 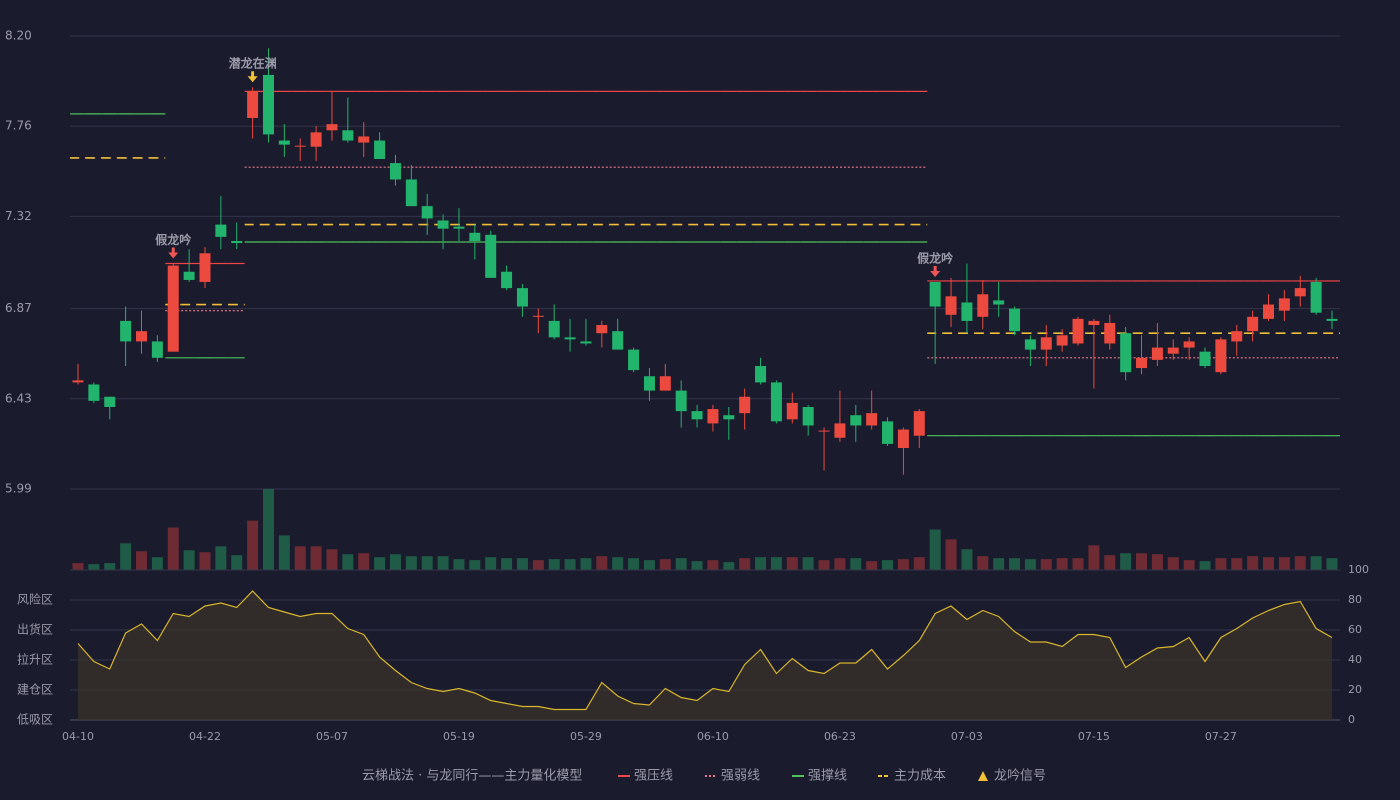 I want to click on osc-tick-label: 40, so click(x=1355, y=659).